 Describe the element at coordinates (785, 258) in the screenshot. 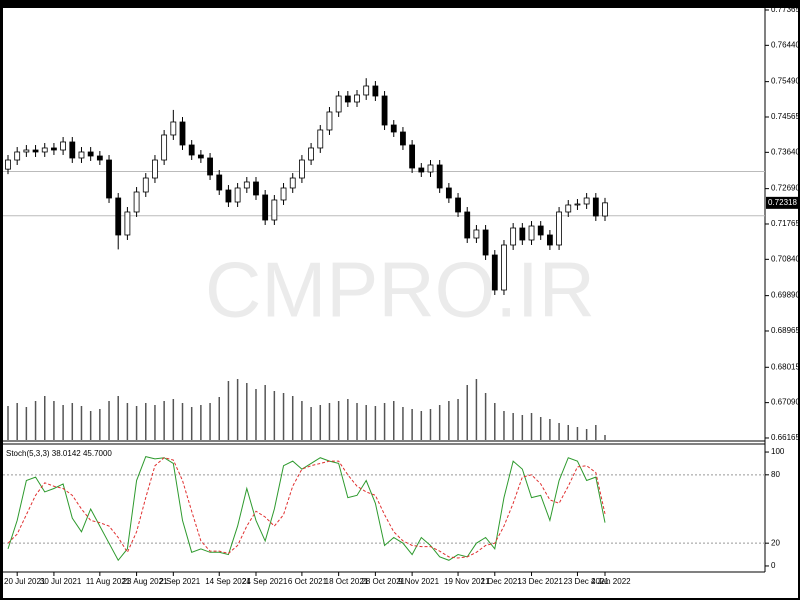

I see `y-tick-label: 0.70840` at that location.